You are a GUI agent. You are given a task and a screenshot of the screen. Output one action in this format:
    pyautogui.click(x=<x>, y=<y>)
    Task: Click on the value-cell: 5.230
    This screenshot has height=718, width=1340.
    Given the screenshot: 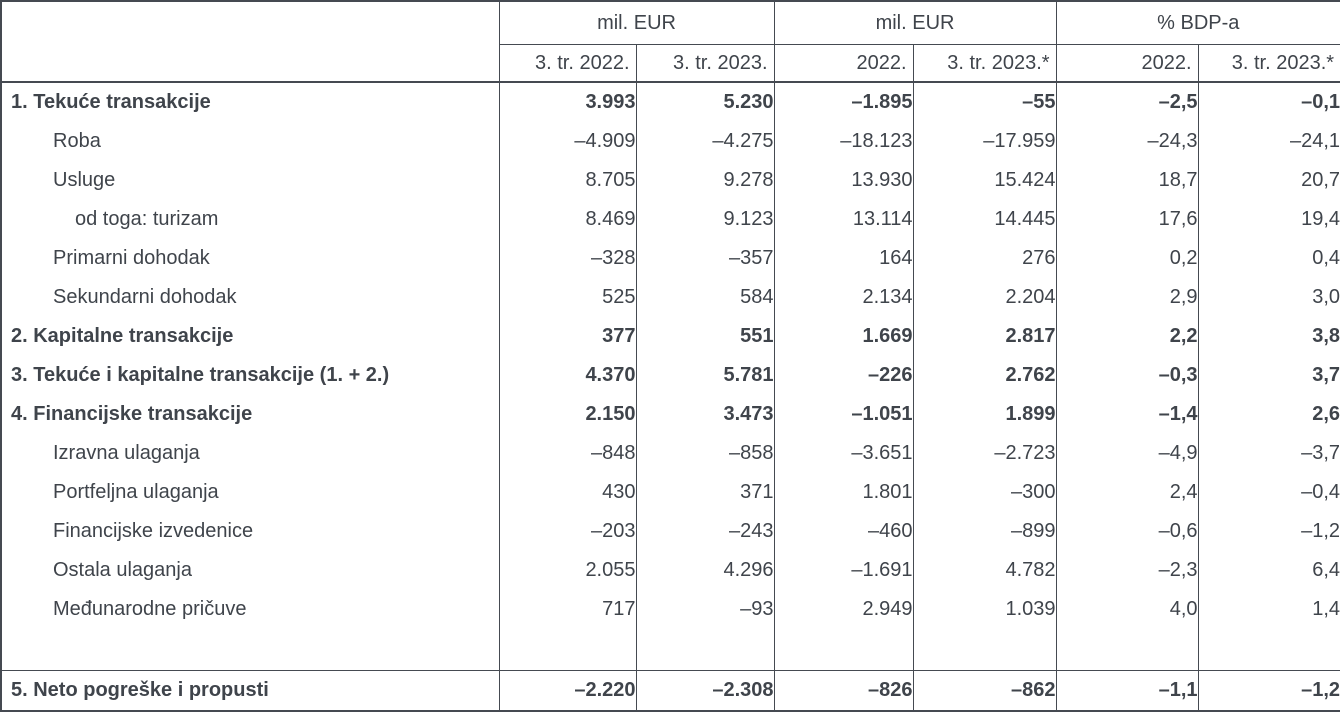 What is the action you would take?
    pyautogui.click(x=705, y=102)
    